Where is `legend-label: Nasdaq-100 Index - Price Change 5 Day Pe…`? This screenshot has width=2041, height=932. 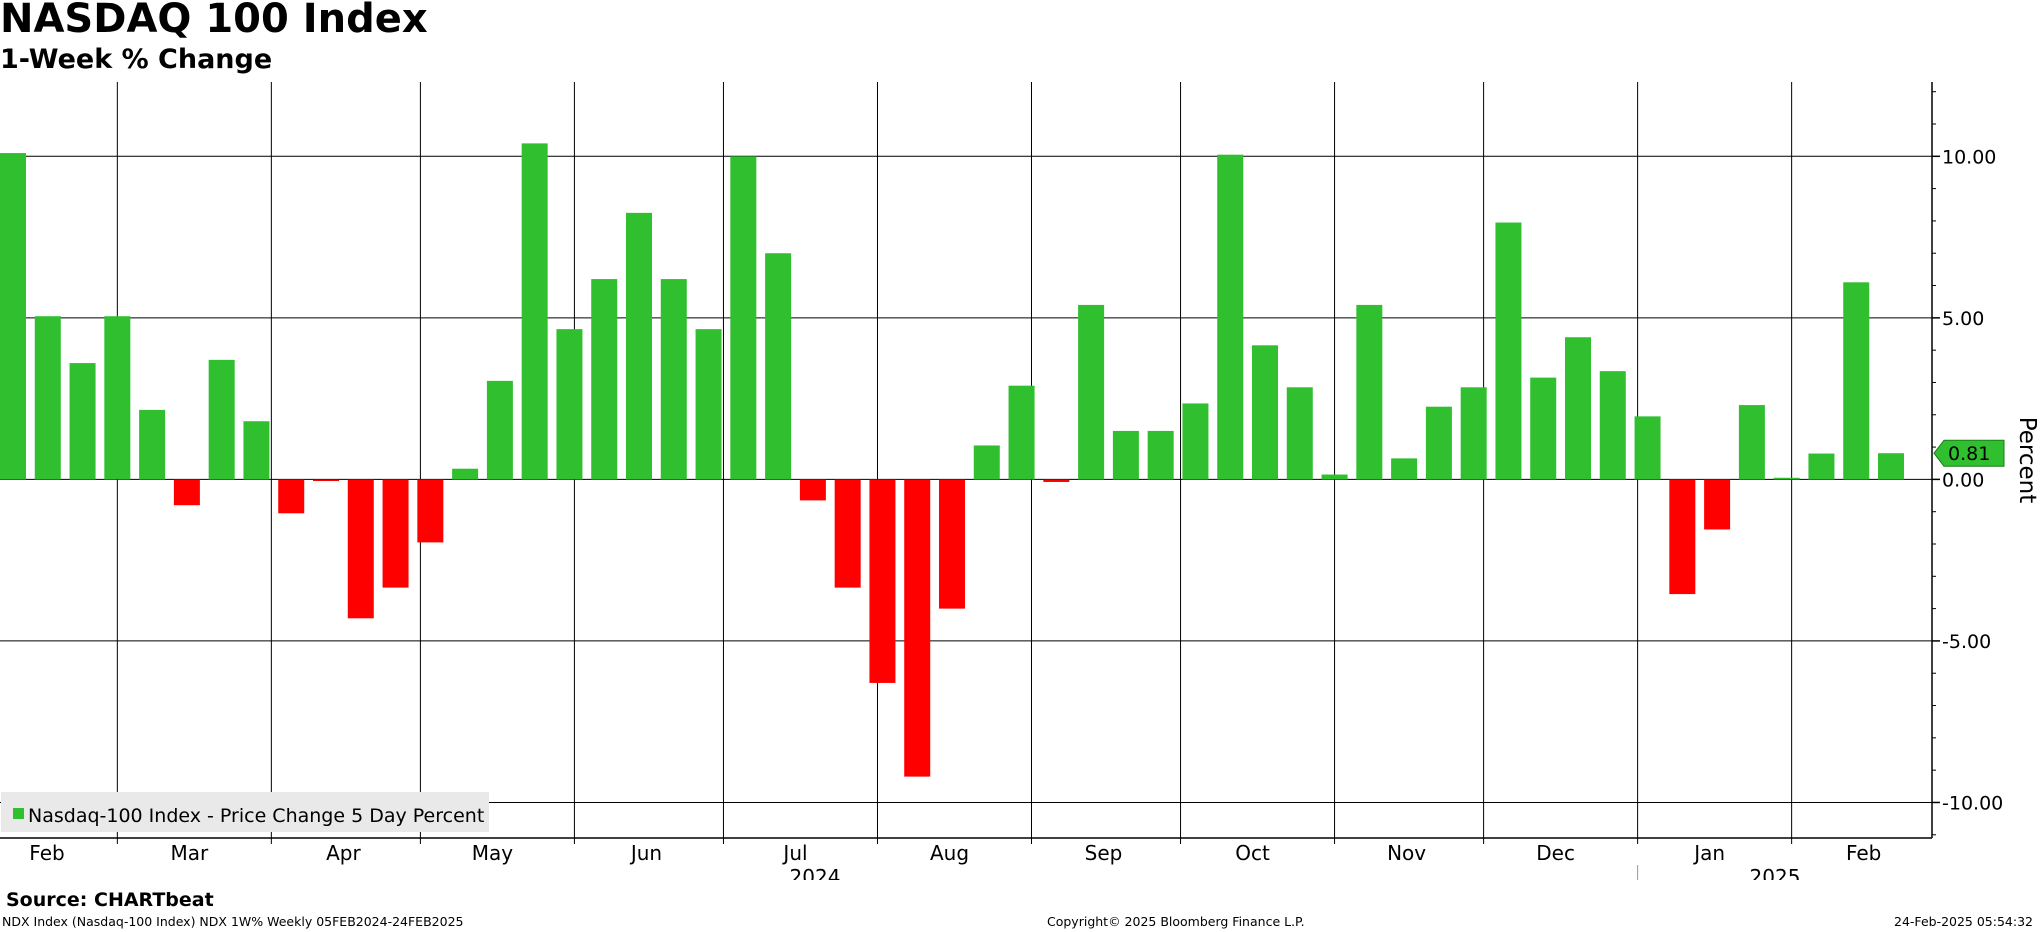 legend-label: Nasdaq-100 Index - Price Change 5 Day Pe… is located at coordinates (256, 816).